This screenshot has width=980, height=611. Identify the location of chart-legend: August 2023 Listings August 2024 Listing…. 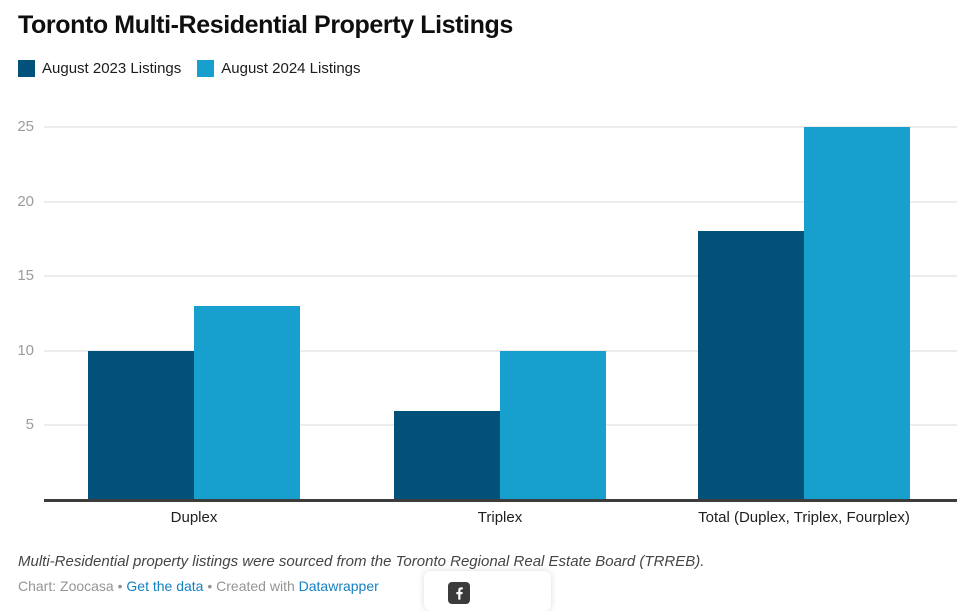
(189, 68).